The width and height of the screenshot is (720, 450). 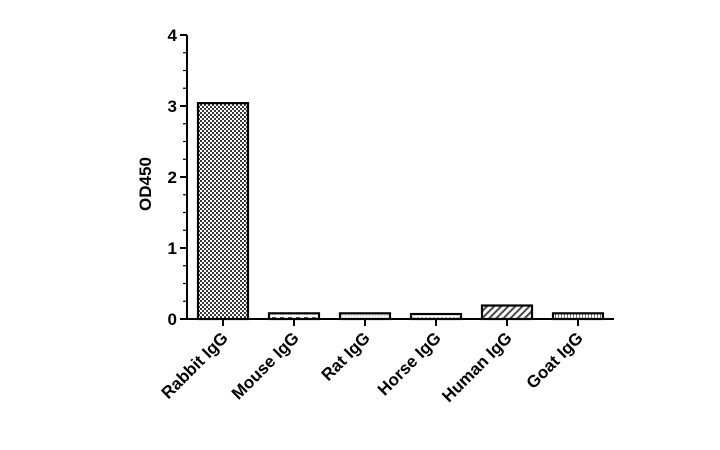 What do you see at coordinates (477, 367) in the screenshot?
I see `x-tick-label-human-igg: Human IgG` at bounding box center [477, 367].